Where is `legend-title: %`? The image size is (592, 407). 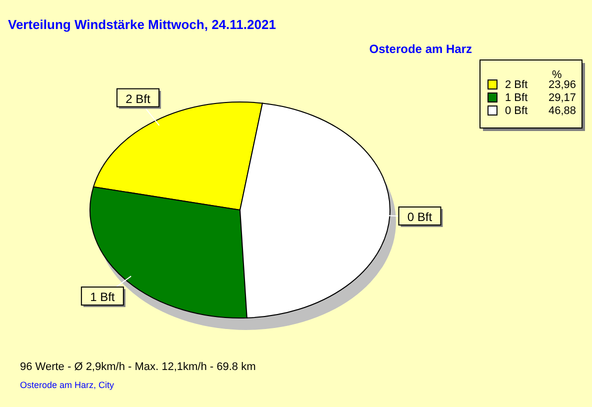 legend-title: % is located at coordinates (557, 75).